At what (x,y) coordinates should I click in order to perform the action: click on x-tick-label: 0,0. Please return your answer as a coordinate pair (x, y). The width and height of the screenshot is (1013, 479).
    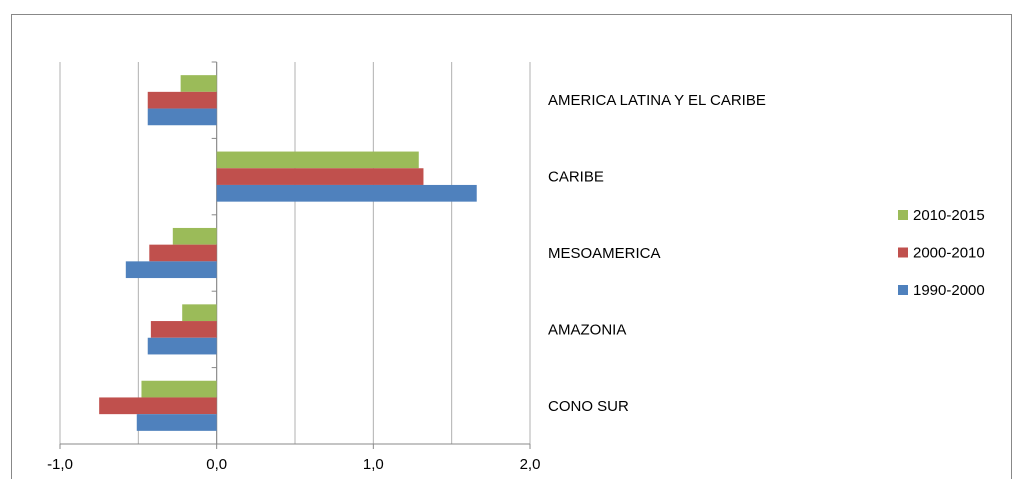
    Looking at the image, I should click on (216, 464).